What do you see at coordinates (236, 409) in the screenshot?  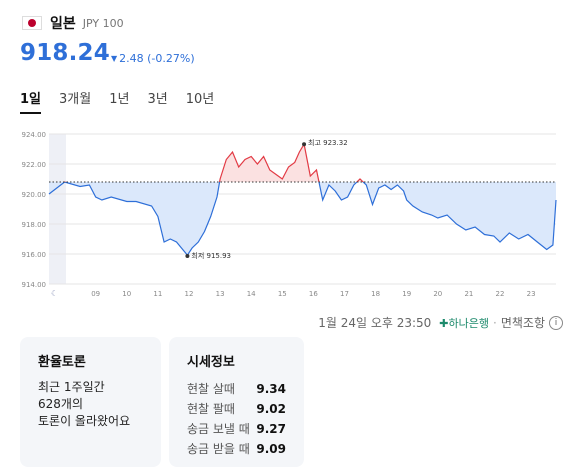 I see `rate-row-cash-sell: 현찰 팔때 9.02` at bounding box center [236, 409].